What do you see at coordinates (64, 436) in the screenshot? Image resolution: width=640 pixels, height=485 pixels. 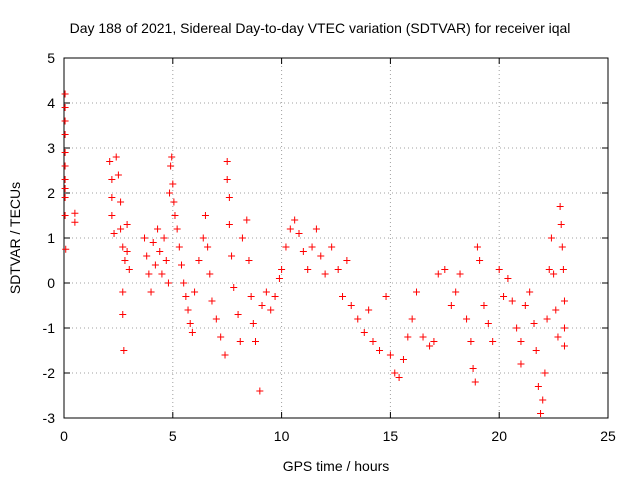 I see `x-tick-label: 0` at bounding box center [64, 436].